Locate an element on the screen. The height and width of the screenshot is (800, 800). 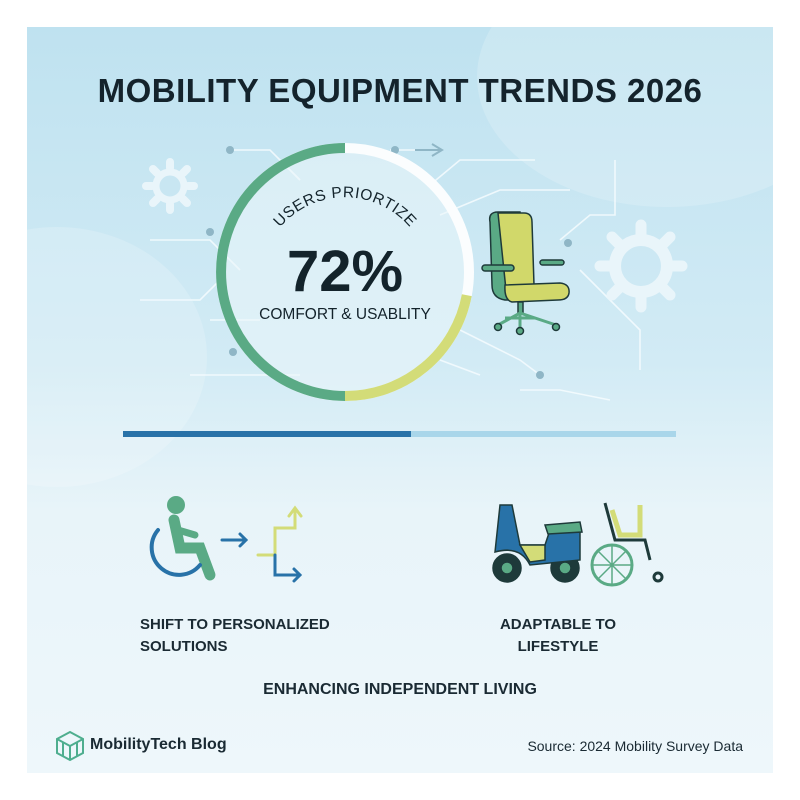
tagline: ENHANCING INDEPENDENT LIVING is located at coordinates (400, 689).